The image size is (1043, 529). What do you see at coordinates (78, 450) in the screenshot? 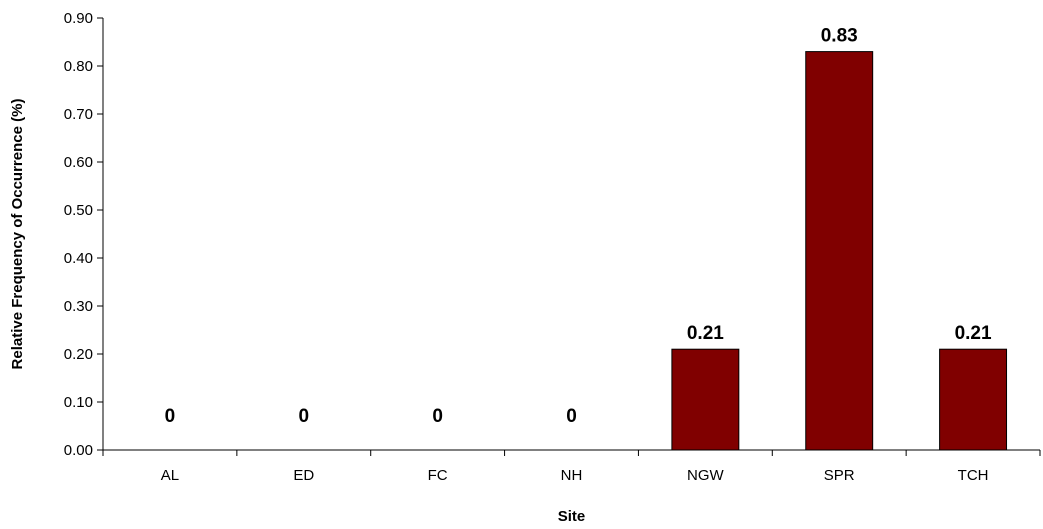
I see `y-tick-label: 0.00` at bounding box center [78, 450].